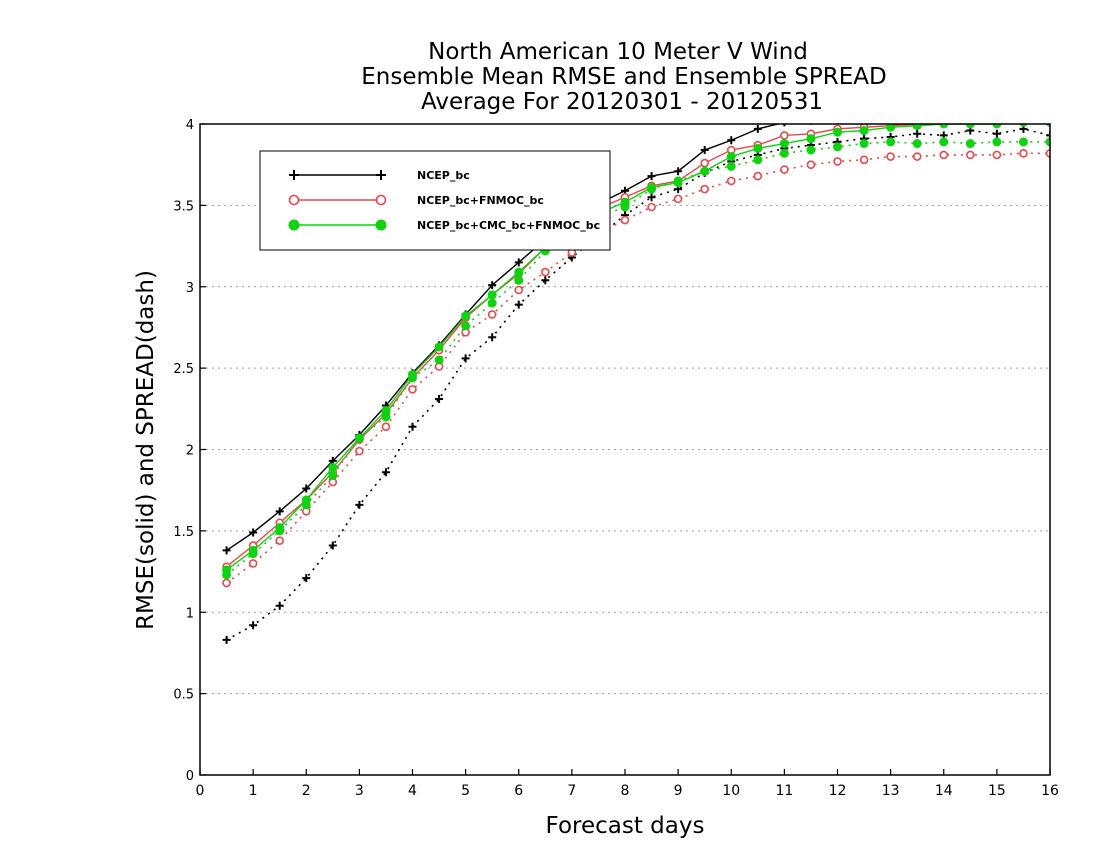 This screenshot has width=1100, height=850. Describe the element at coordinates (465, 791) in the screenshot. I see `x-tick-label: 5` at that location.